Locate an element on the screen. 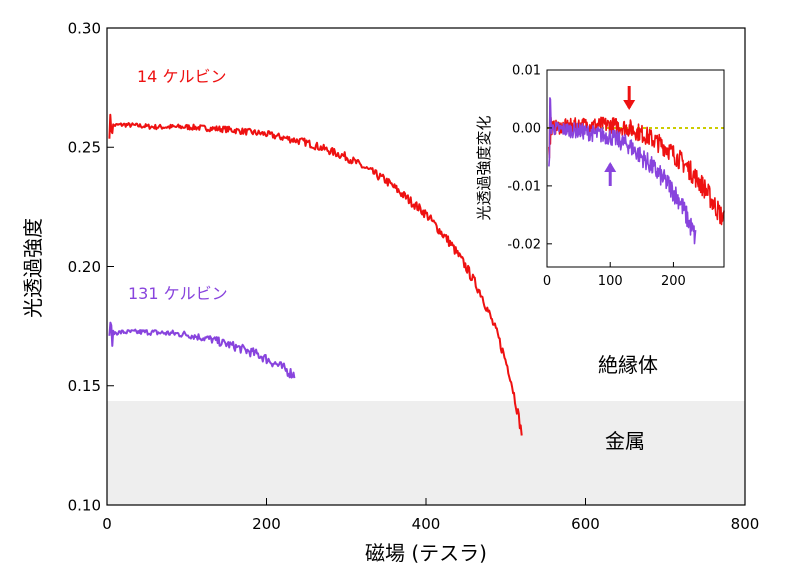  metal-region-label: 金属 is located at coordinates (625, 441).